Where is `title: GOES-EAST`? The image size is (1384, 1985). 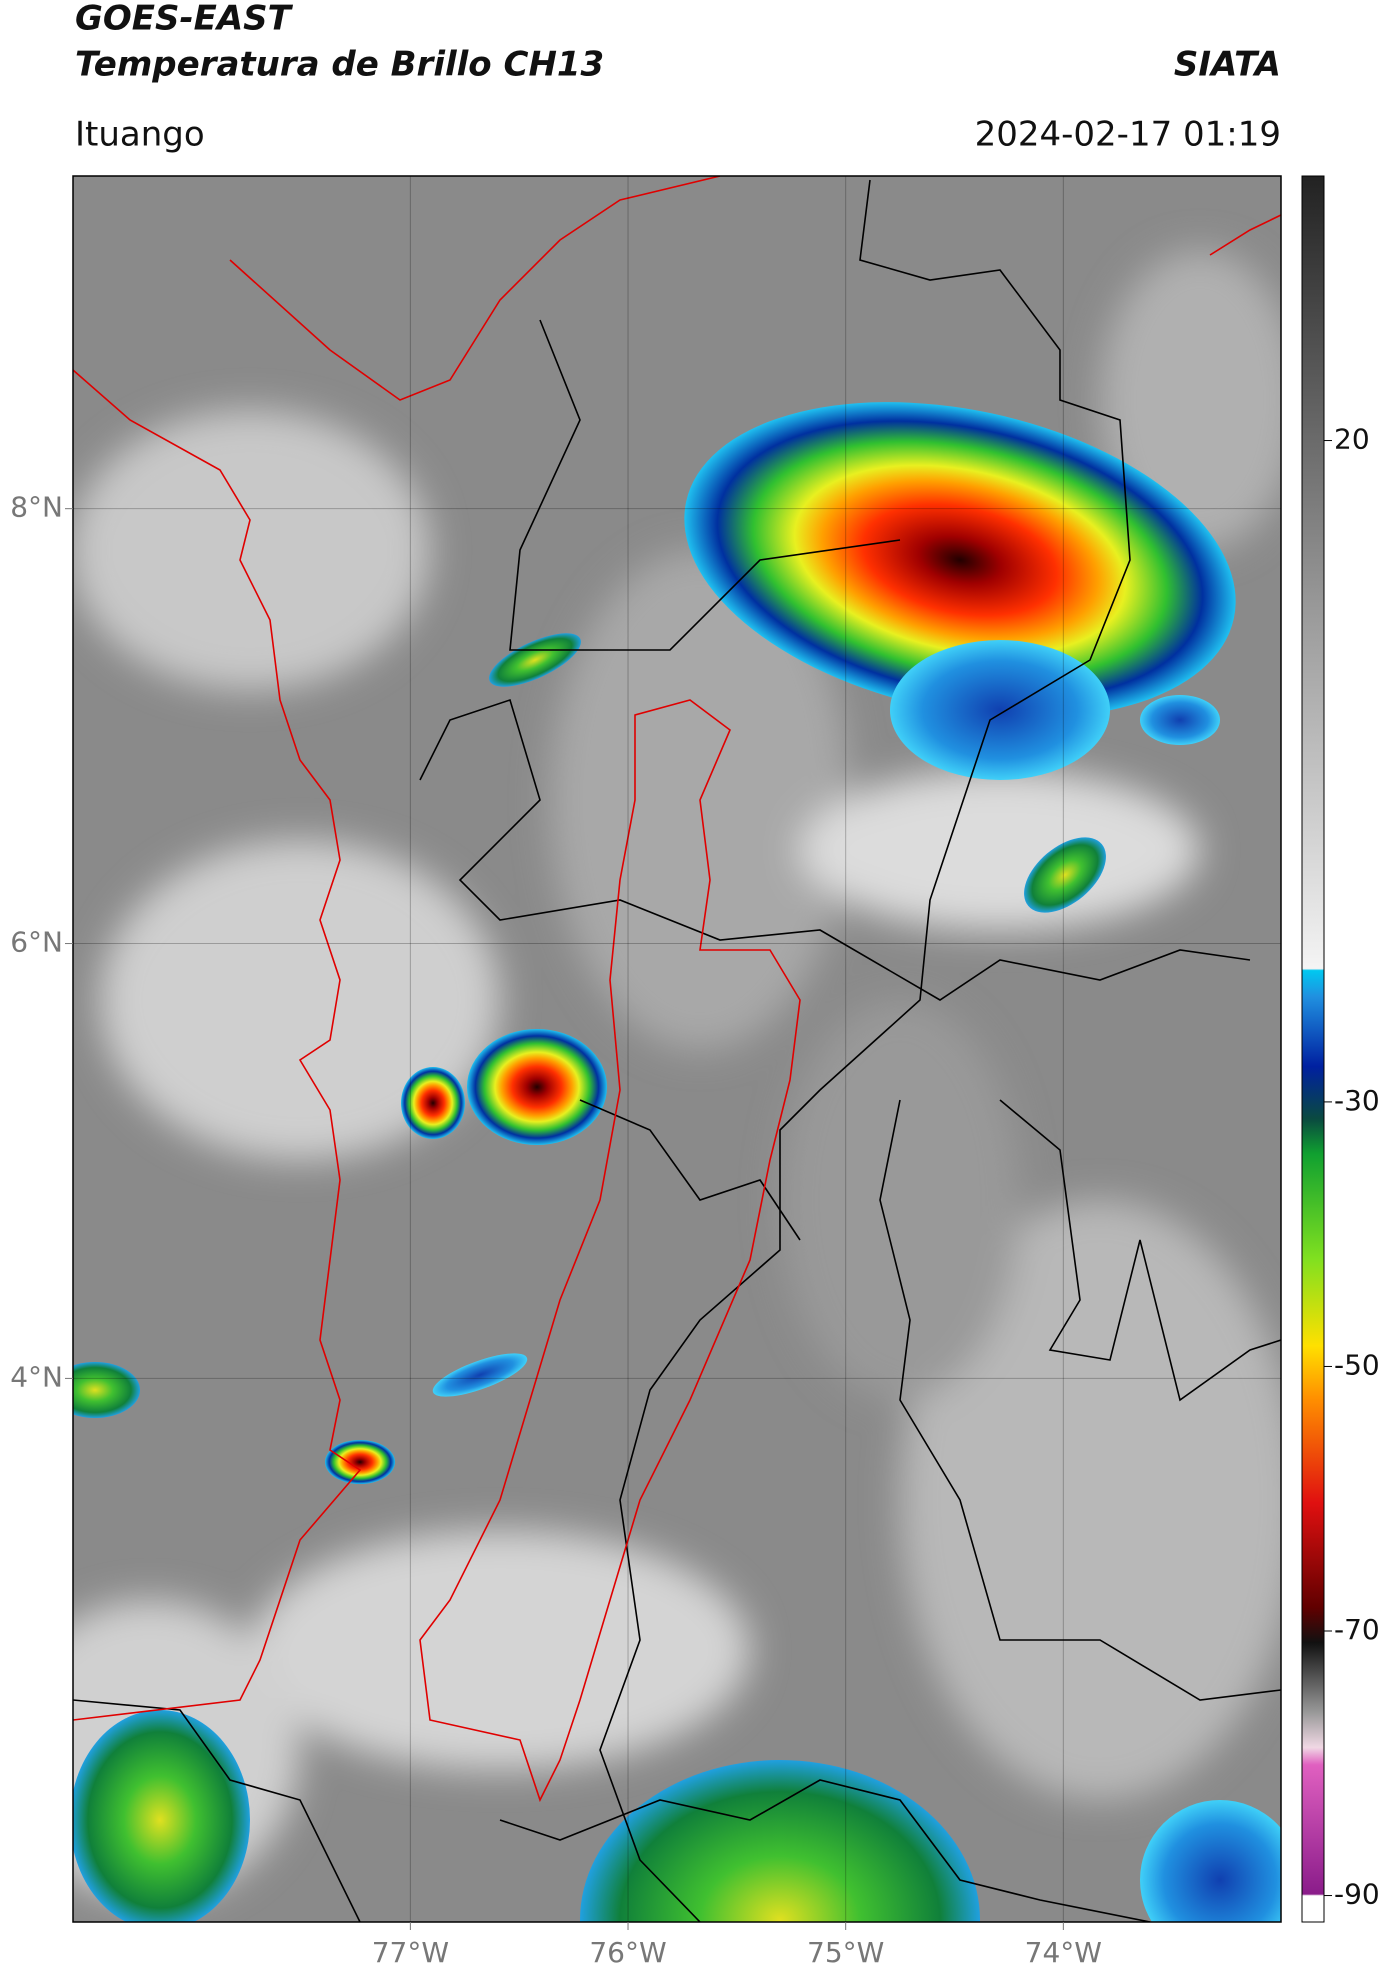
title: GOES-EAST is located at coordinates (184, 19).